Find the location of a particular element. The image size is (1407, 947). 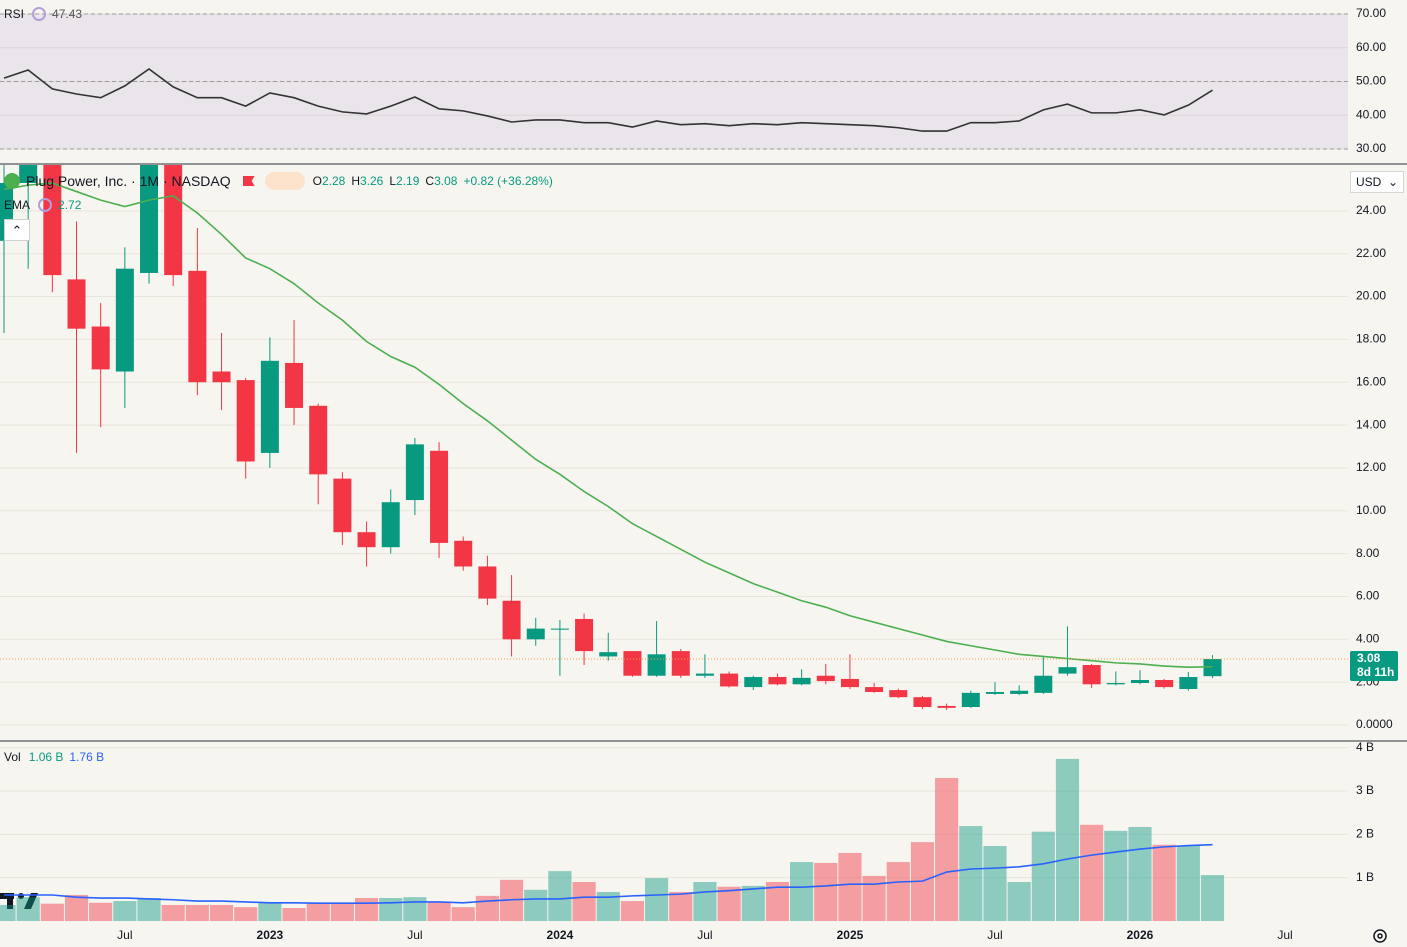

ohlc-letter: L is located at coordinates (393, 181).